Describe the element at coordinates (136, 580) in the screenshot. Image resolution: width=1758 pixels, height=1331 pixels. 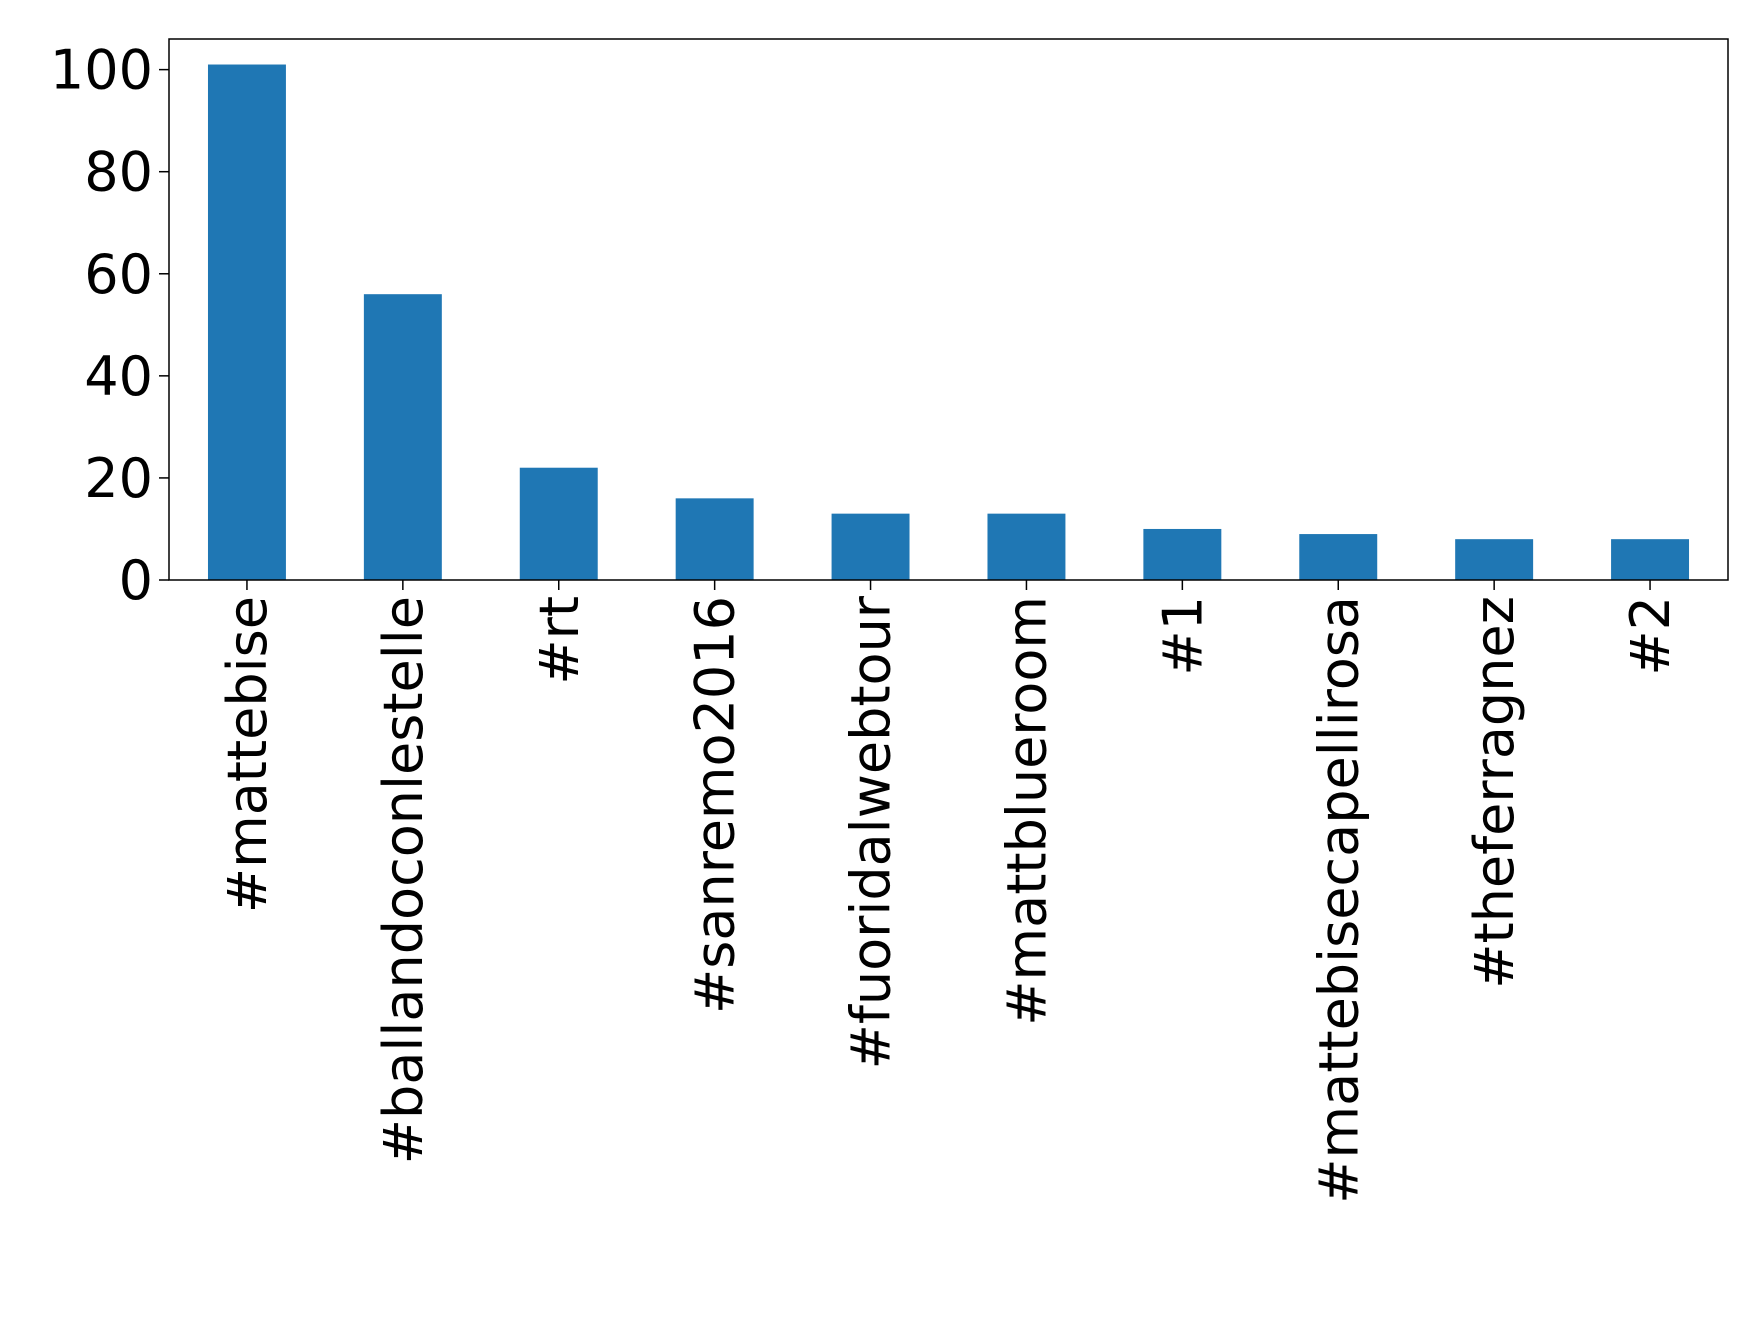
I see `y-tick-label: 0` at that location.